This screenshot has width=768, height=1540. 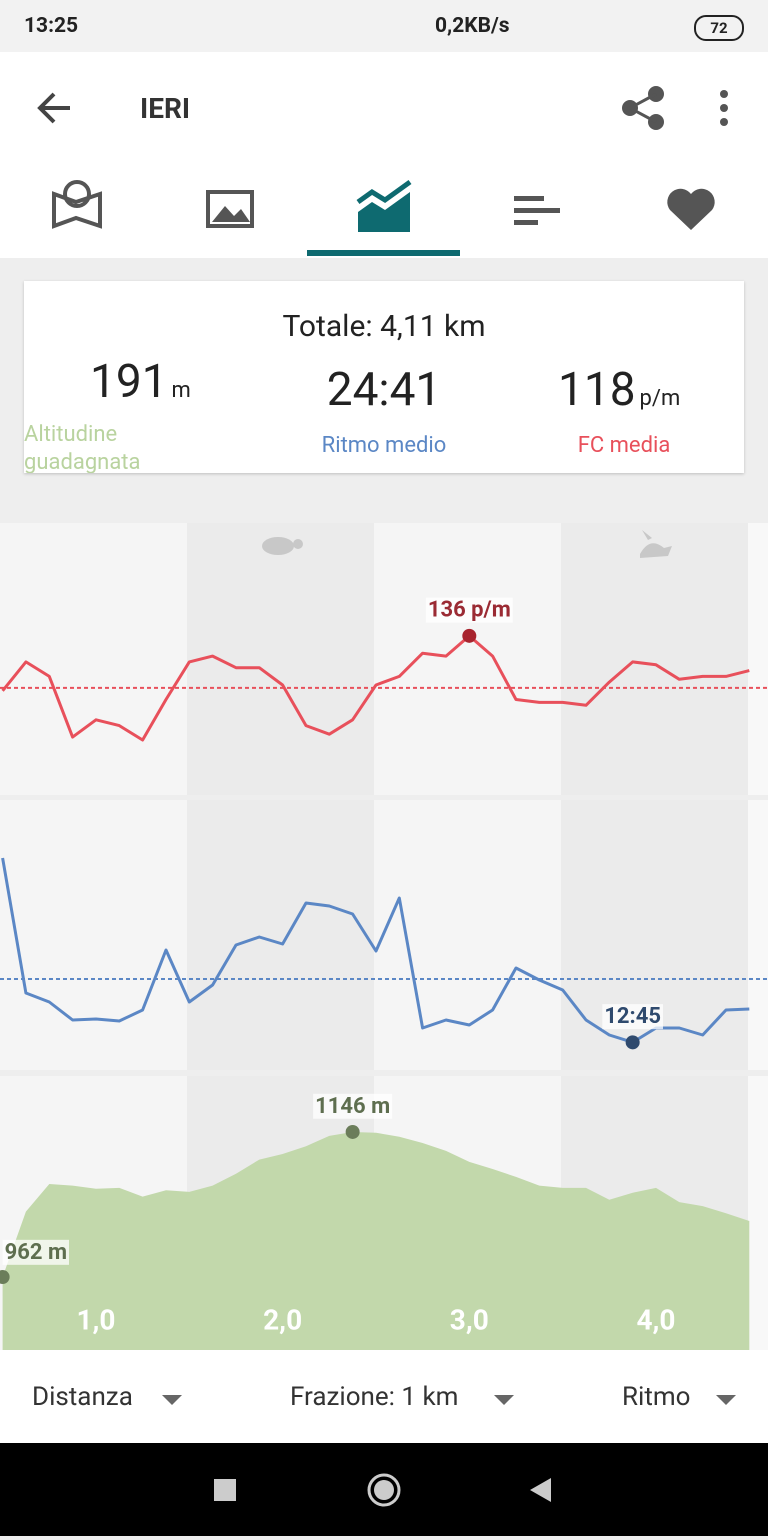 I want to click on dropdown-arrows, so click(x=449, y=1400).